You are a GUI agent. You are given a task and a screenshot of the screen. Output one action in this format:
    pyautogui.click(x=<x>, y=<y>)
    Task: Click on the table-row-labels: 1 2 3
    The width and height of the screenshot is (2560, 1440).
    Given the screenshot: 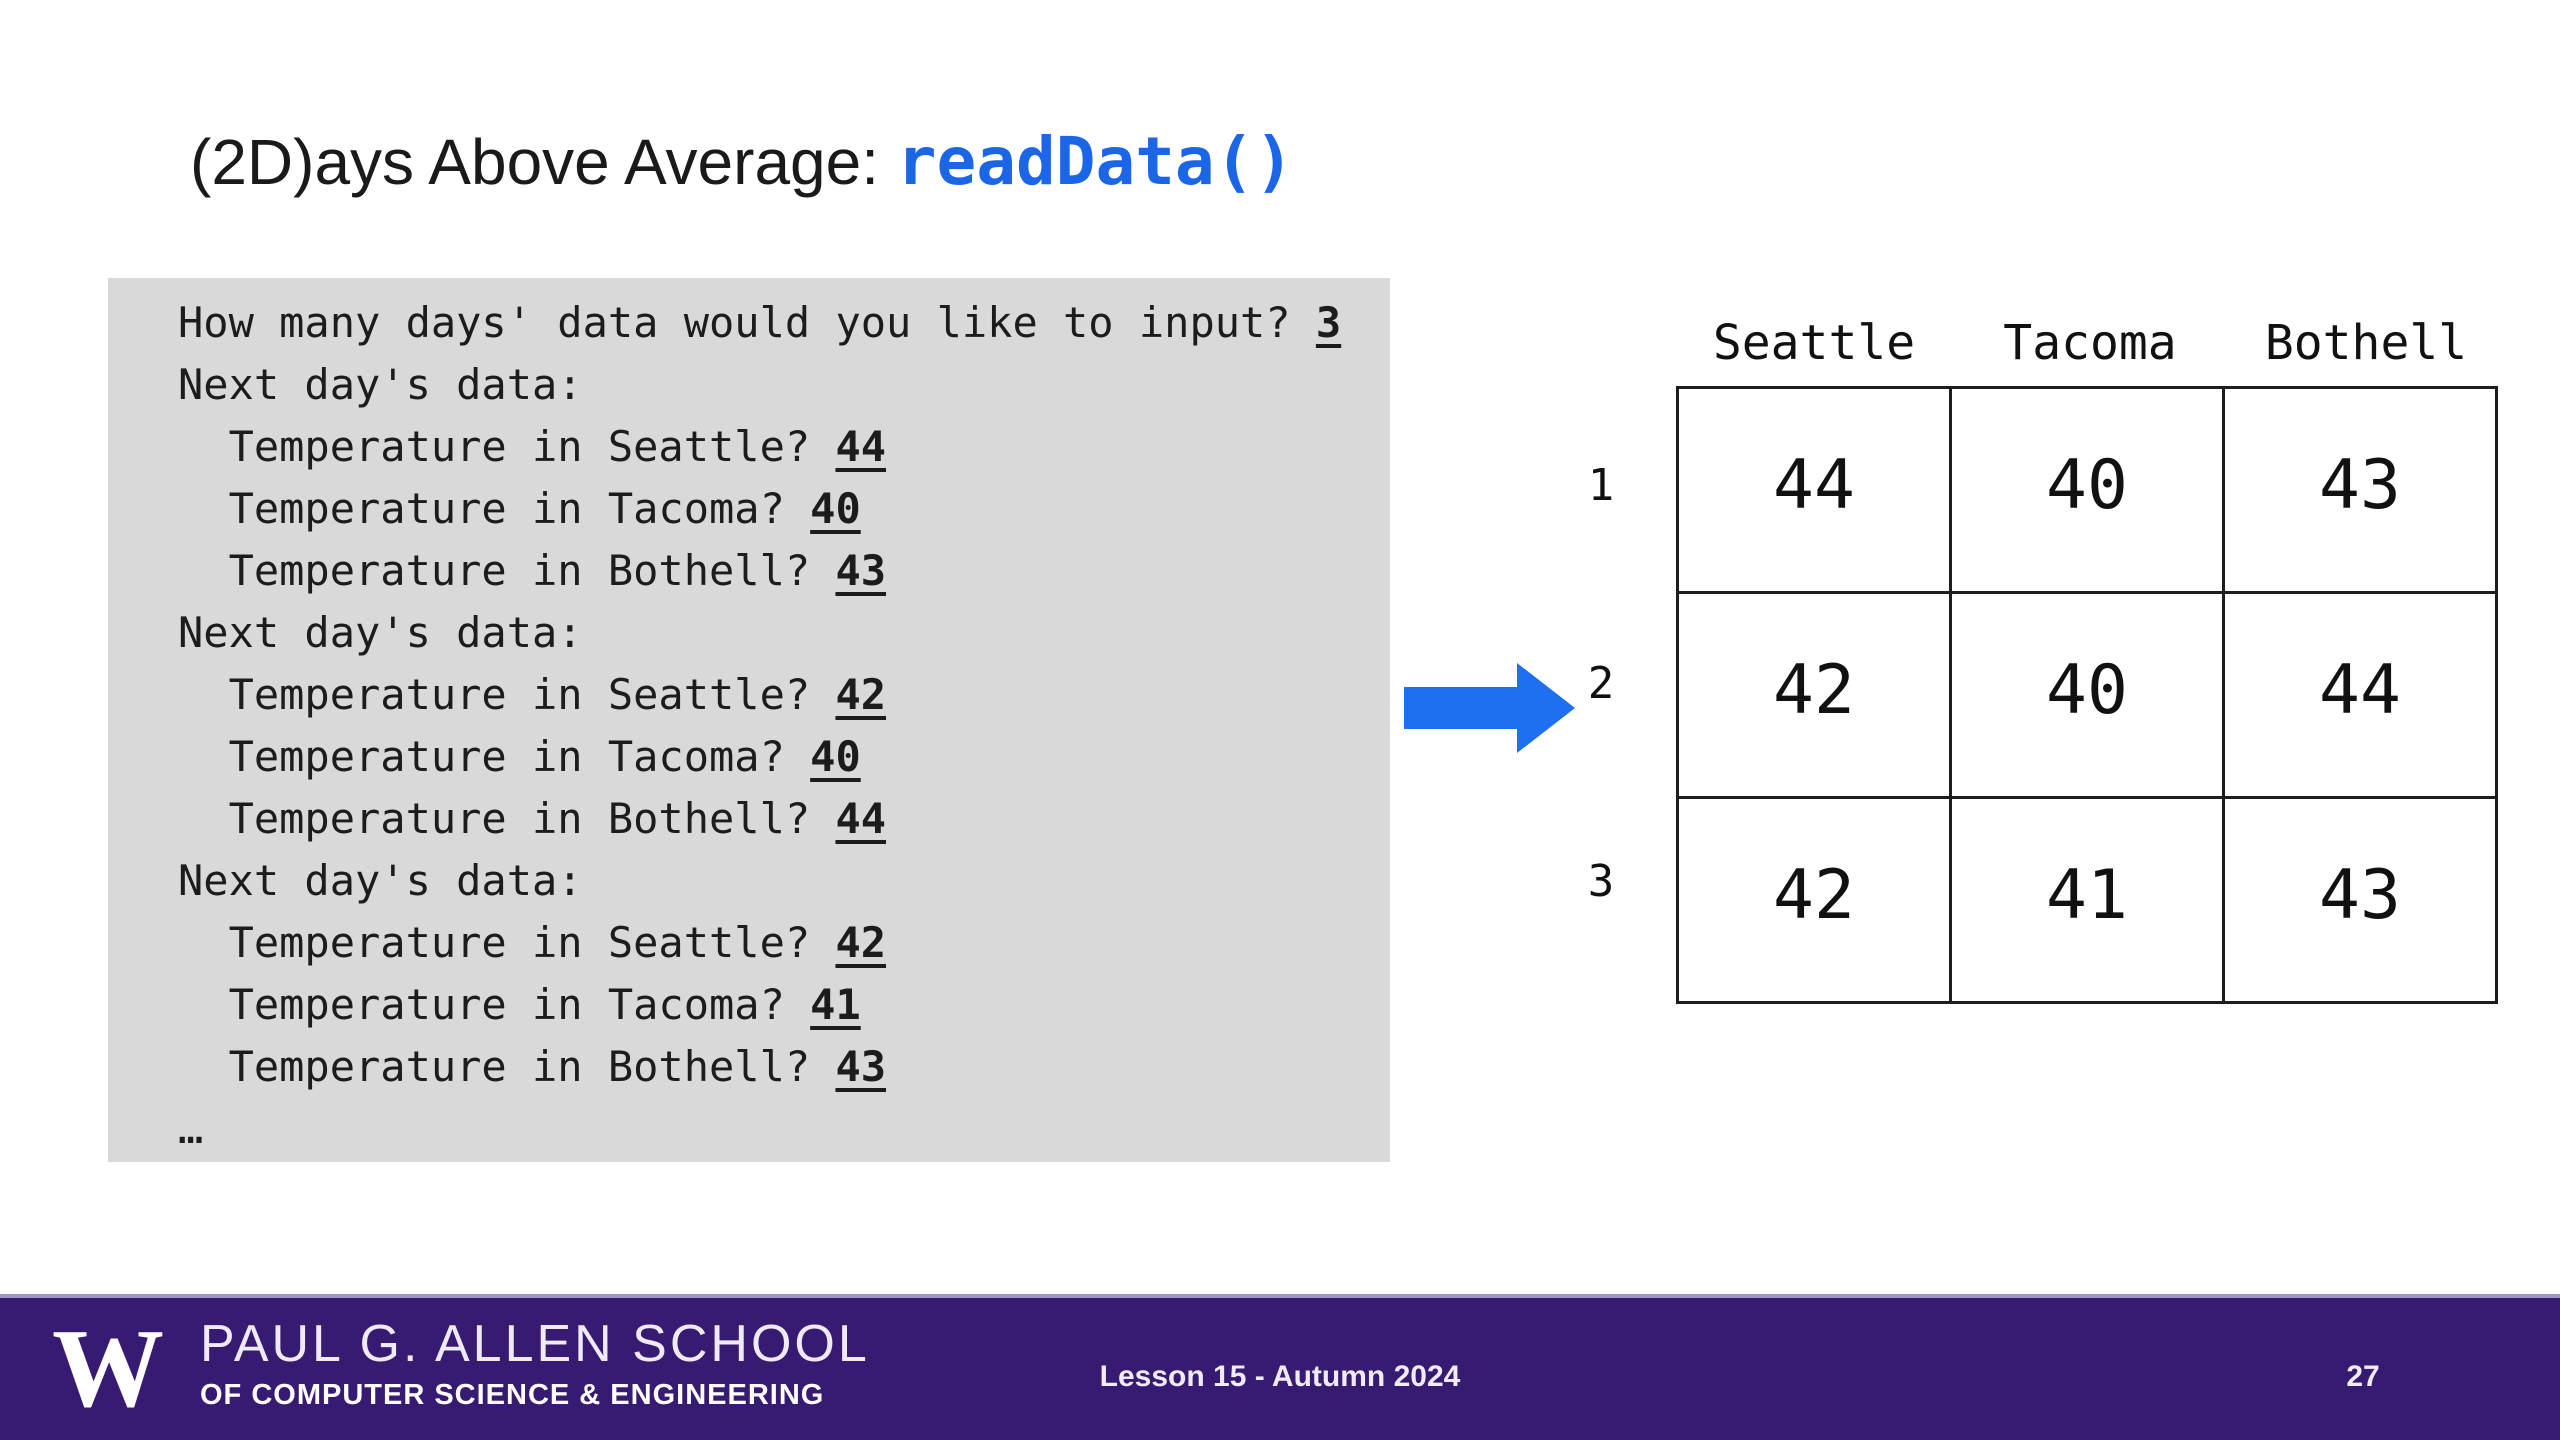 What is the action you would take?
    pyautogui.click(x=1601, y=683)
    